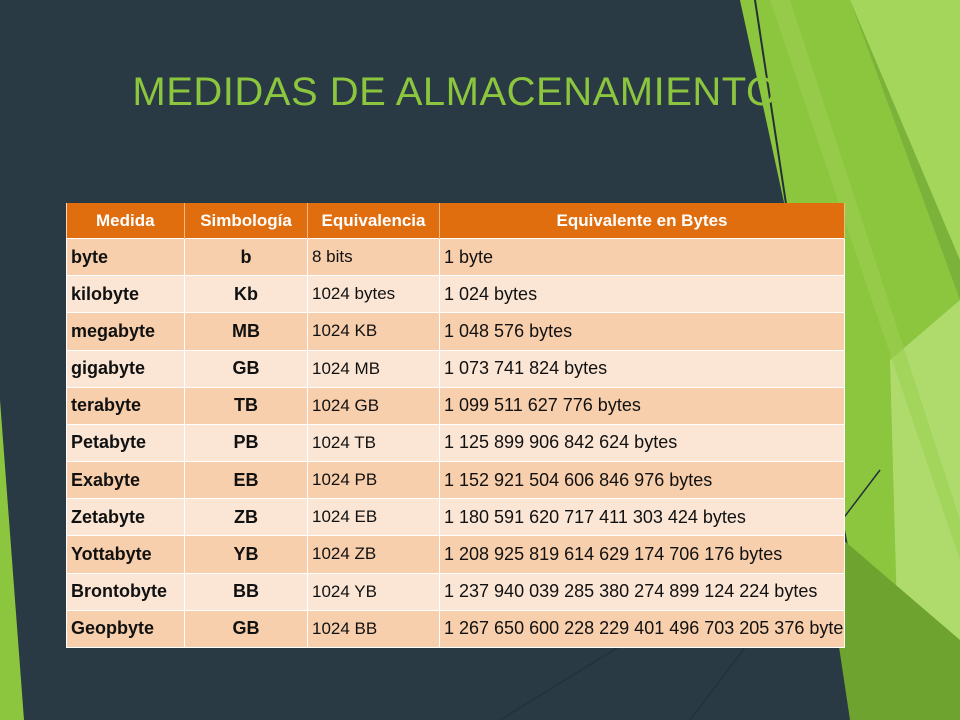 The width and height of the screenshot is (960, 720). Describe the element at coordinates (642, 405) in the screenshot. I see `cell-bytes: 1 099 511 627 776 bytes` at that location.